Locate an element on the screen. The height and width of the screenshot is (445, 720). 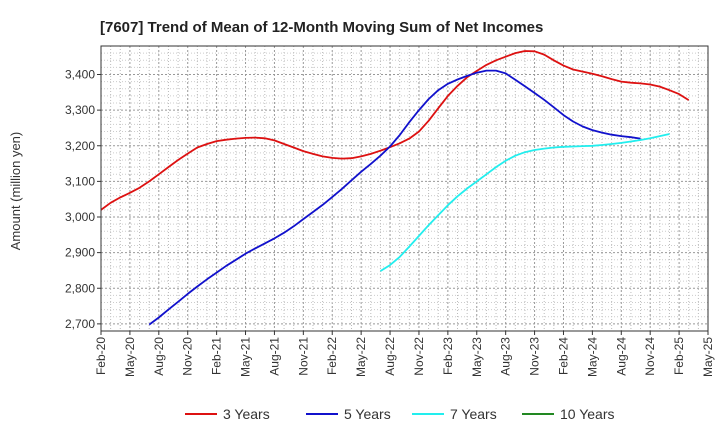
y-tick-label: 3,400 is located at coordinates (80, 75).